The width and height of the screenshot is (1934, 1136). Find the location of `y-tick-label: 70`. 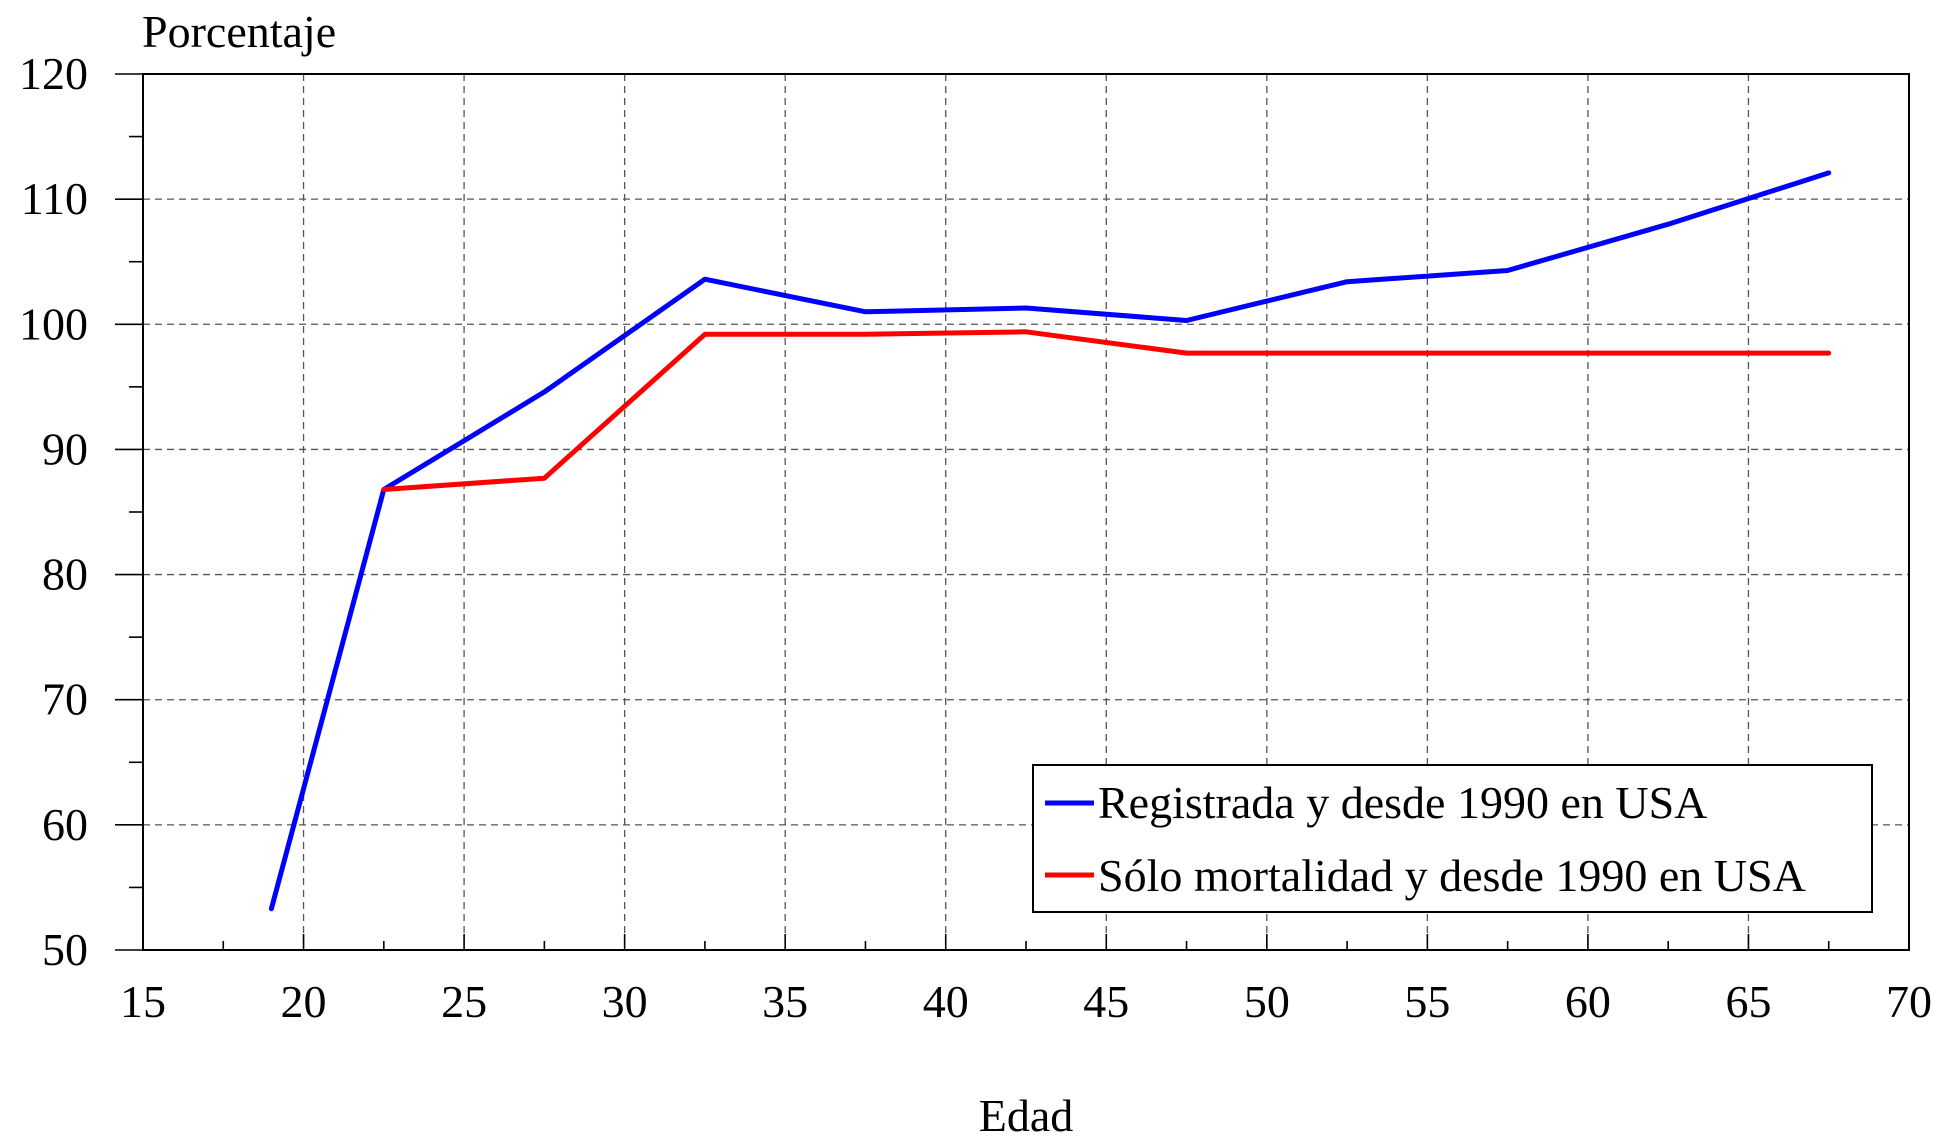

y-tick-label: 70 is located at coordinates (65, 699).